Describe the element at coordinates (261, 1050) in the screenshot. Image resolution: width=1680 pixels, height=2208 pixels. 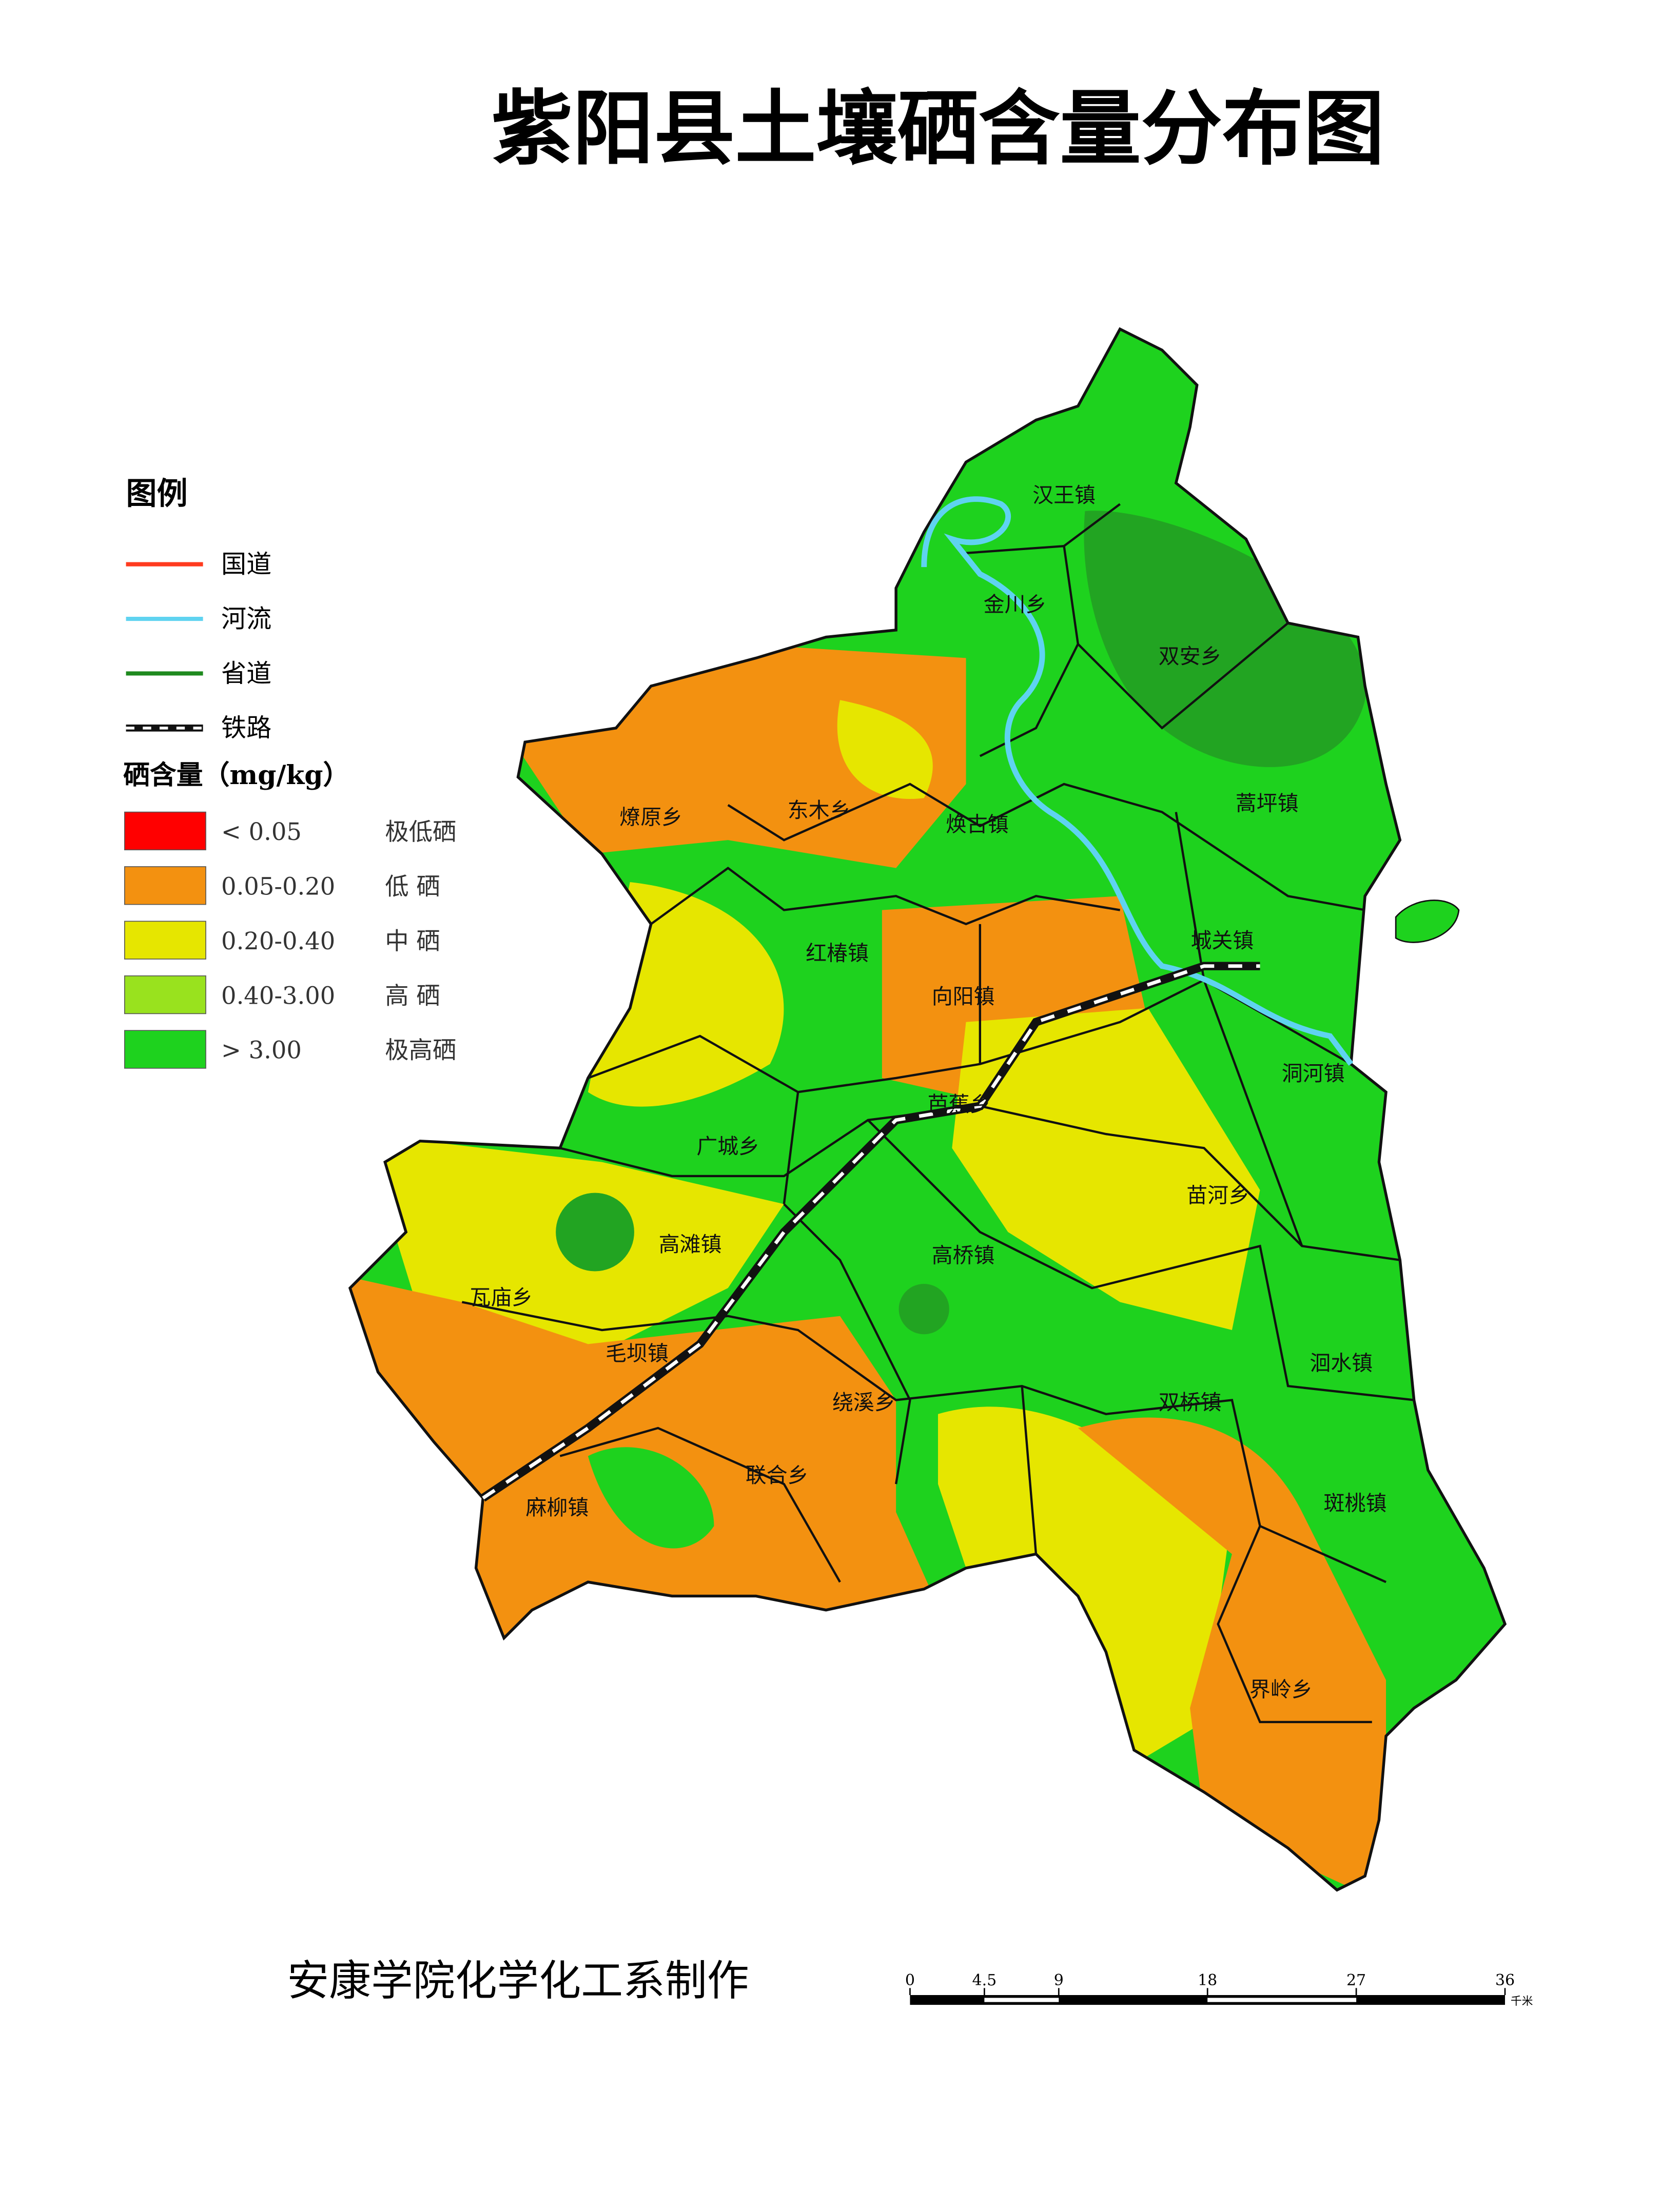
I see `legend-range: > 3.00` at that location.